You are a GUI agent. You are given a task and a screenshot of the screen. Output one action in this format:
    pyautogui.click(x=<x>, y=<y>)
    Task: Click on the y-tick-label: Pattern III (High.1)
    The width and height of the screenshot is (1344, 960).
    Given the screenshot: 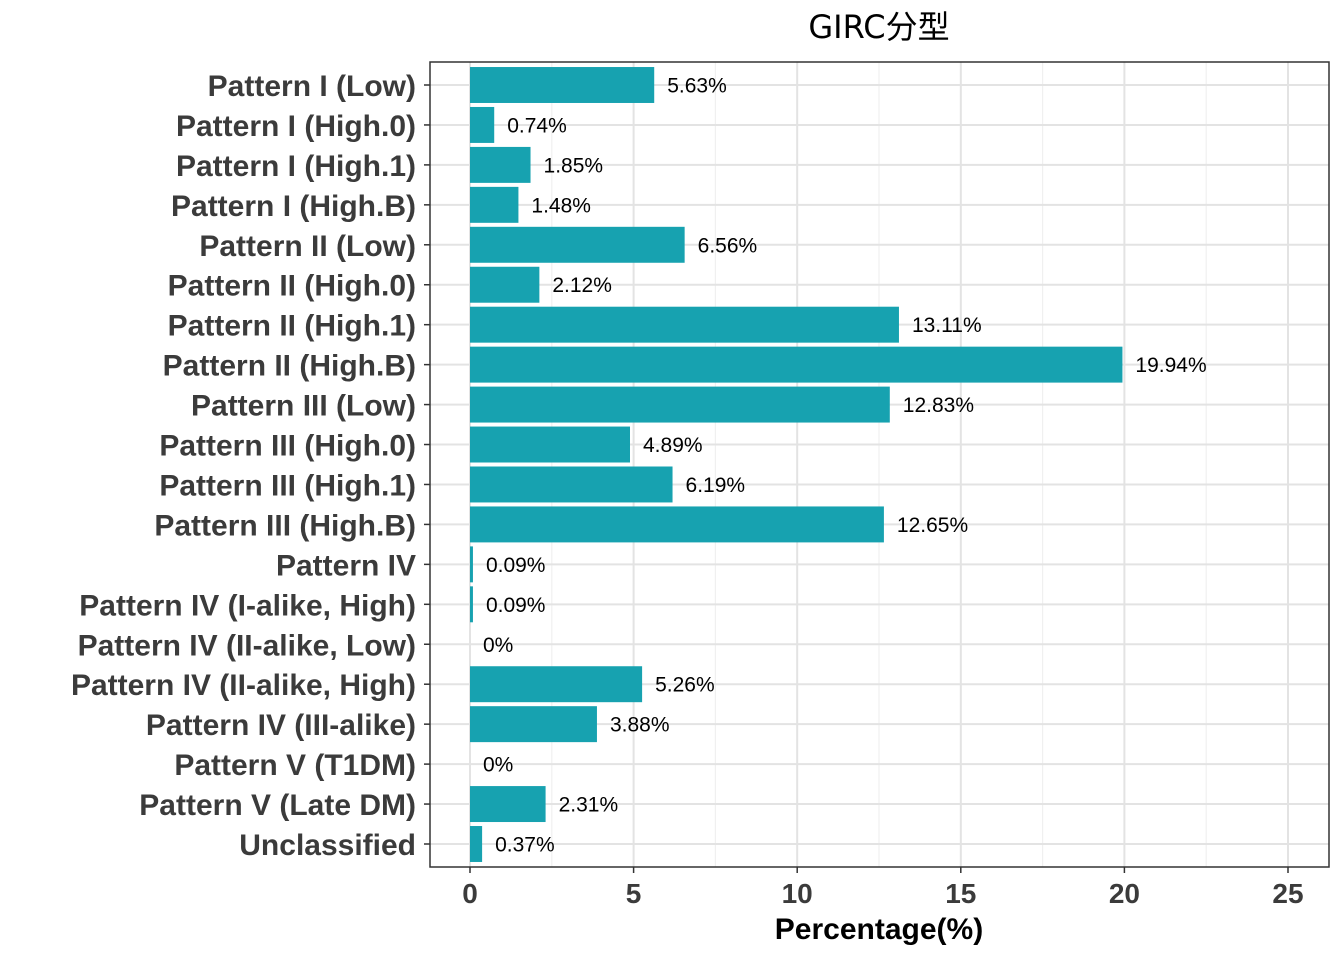 What is the action you would take?
    pyautogui.click(x=287, y=485)
    